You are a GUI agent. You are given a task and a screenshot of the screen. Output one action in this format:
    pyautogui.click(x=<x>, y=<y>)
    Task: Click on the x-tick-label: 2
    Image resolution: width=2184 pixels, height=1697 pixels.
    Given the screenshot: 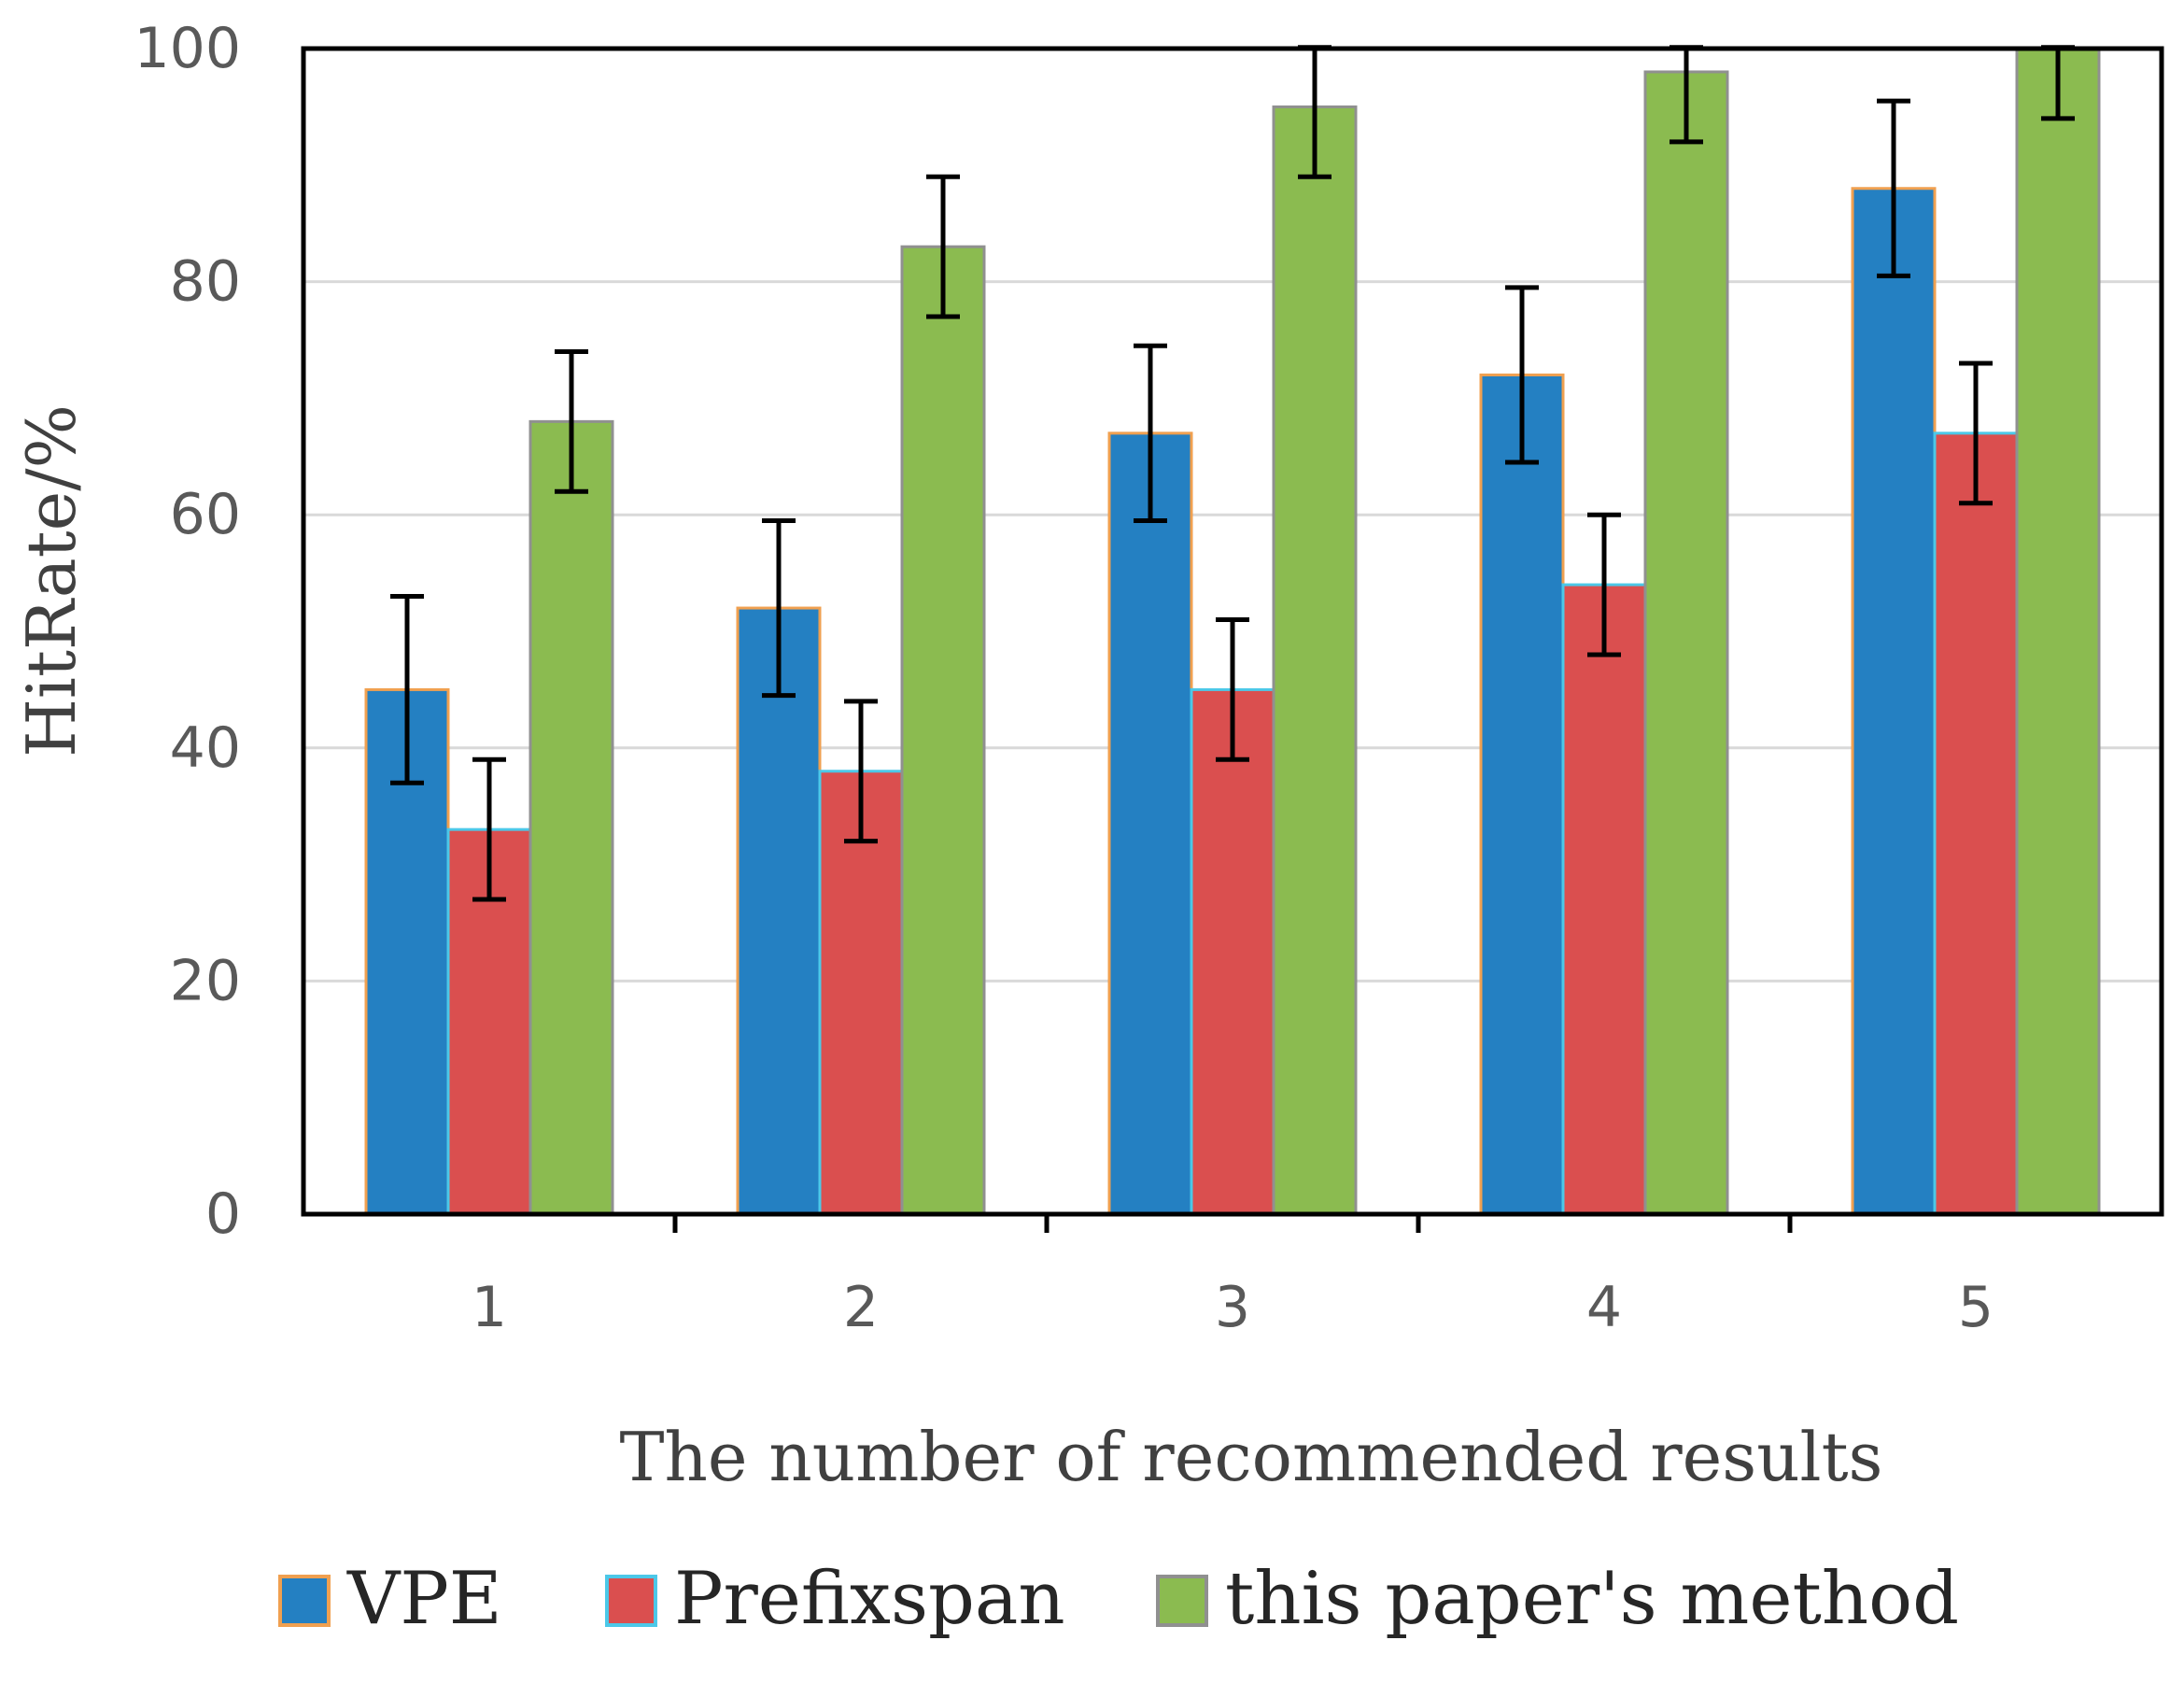 What is the action you would take?
    pyautogui.click(x=861, y=1308)
    